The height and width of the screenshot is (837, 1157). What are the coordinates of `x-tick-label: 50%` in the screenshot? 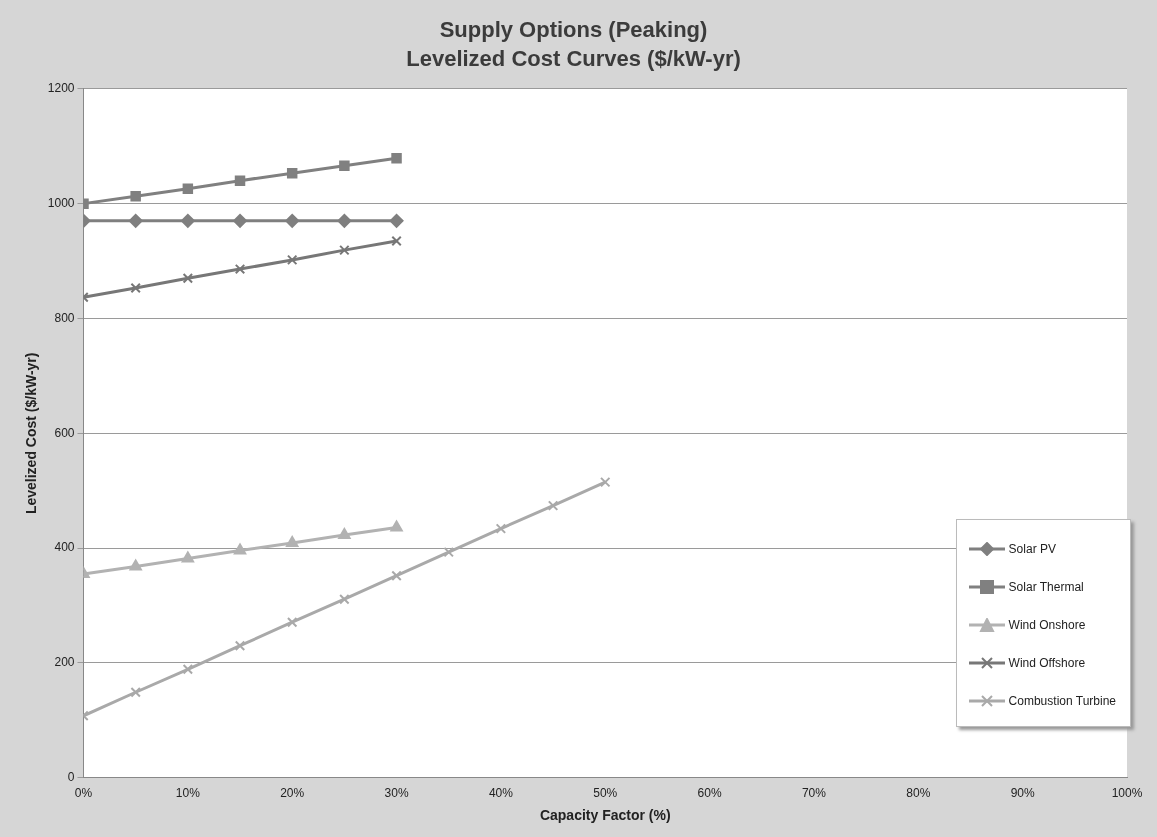 It's located at (605, 793).